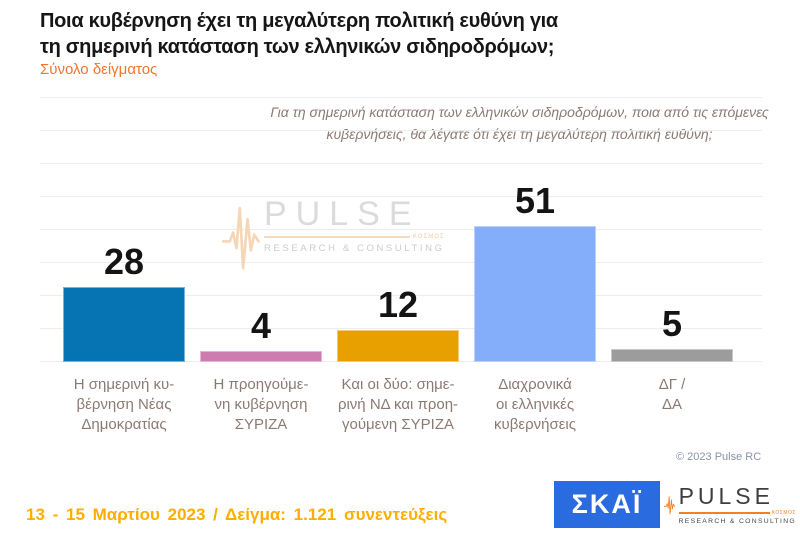  I want to click on pulse-logo: PULSE ΚΟΣΜΟΣ RESEARCH & CONSULTING, so click(730, 505).